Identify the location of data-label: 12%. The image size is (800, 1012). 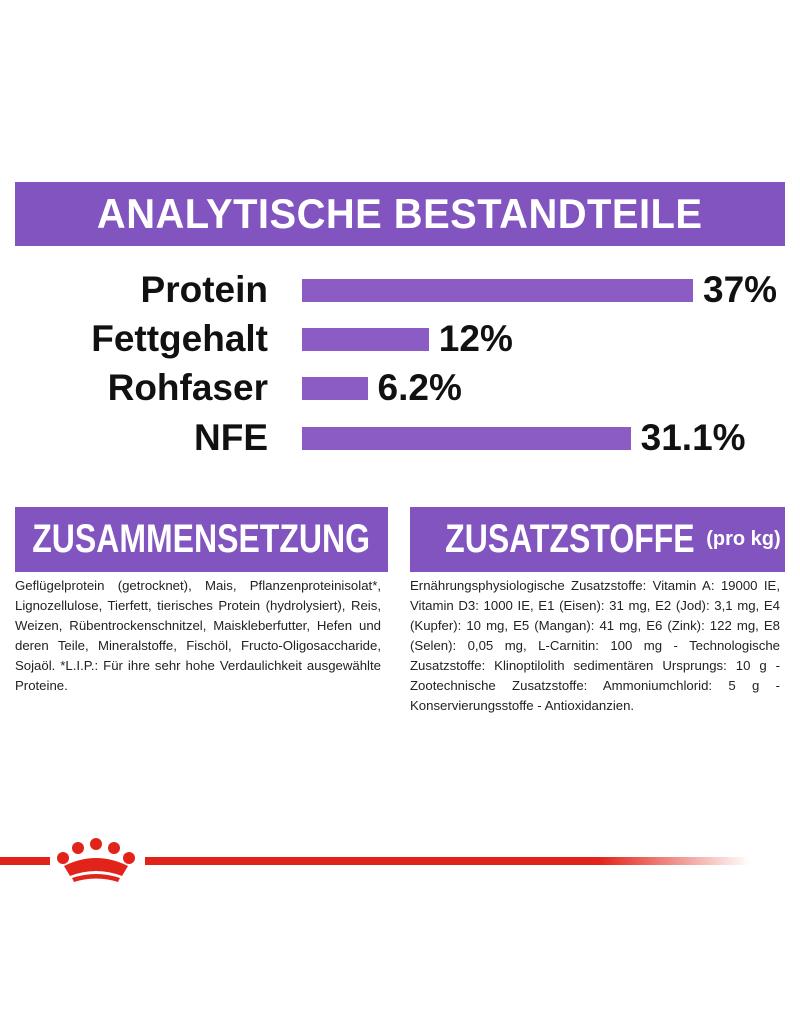
(475, 338).